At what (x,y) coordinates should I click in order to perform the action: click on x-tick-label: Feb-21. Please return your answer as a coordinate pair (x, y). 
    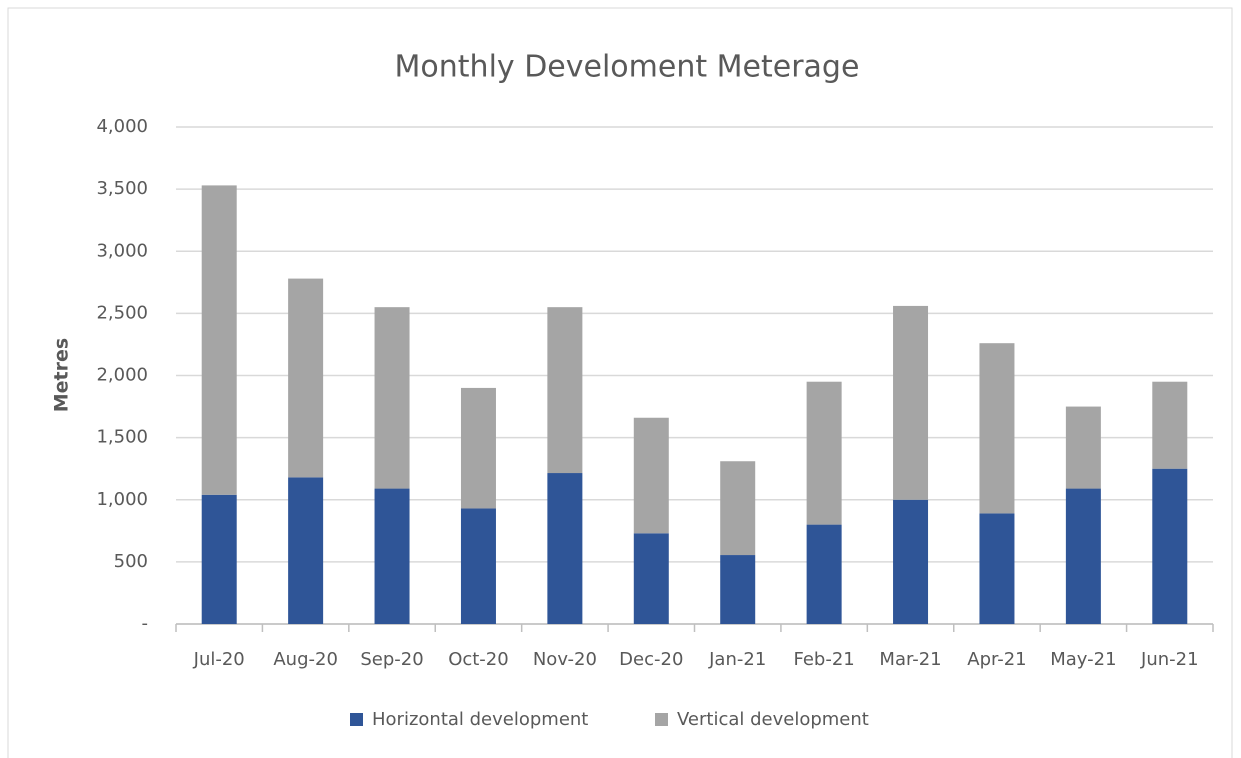
    Looking at the image, I should click on (823, 659).